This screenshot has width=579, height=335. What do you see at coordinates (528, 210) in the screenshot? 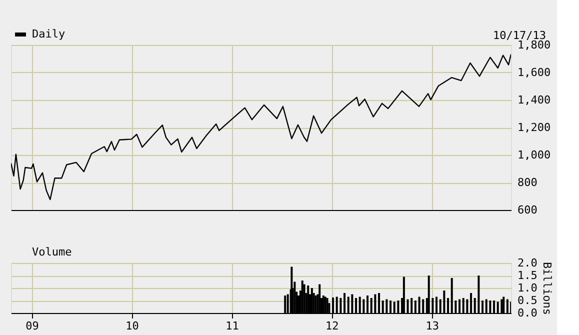
I see `y-tick-label: 600` at bounding box center [528, 210].